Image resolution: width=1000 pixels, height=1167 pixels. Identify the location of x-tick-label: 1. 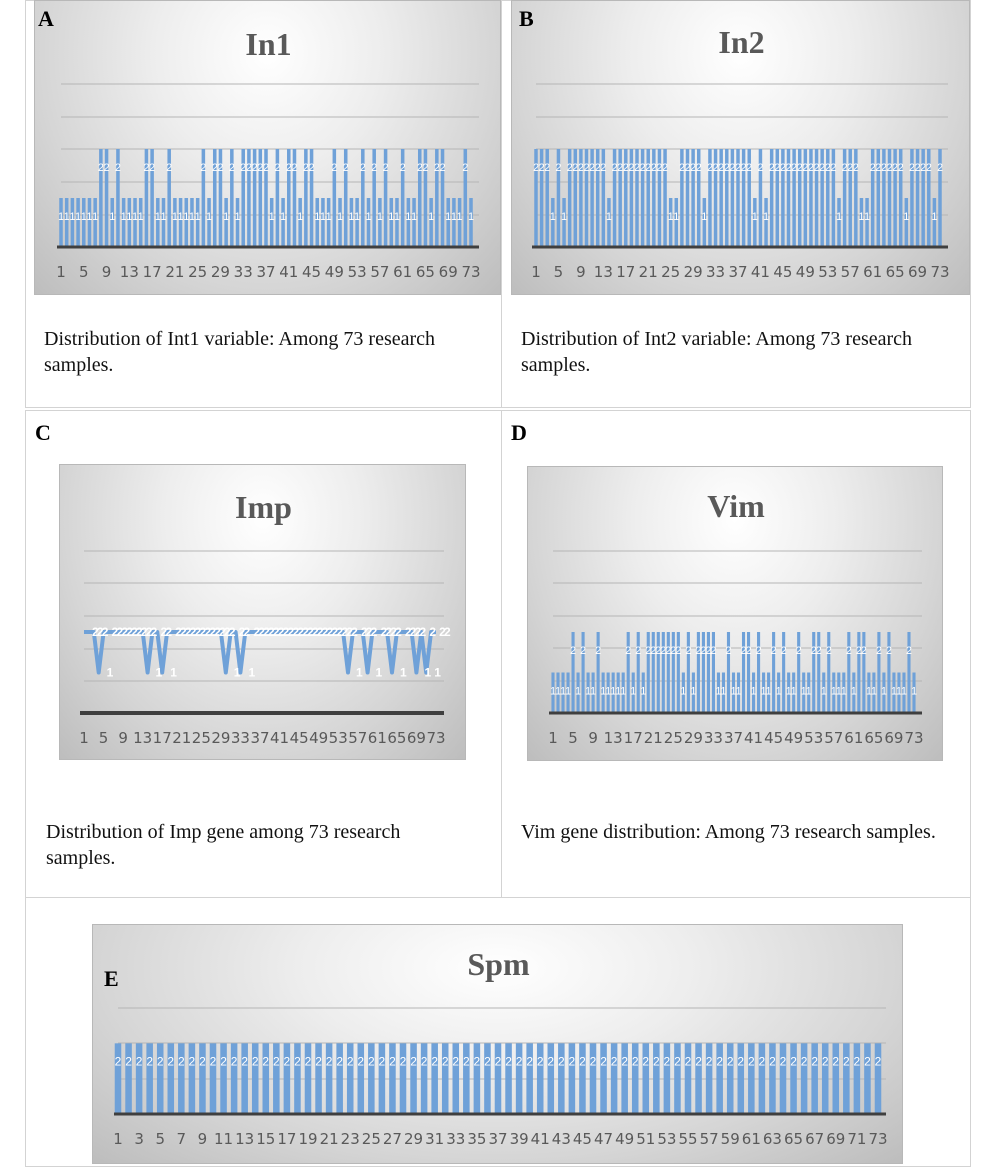
(61, 272).